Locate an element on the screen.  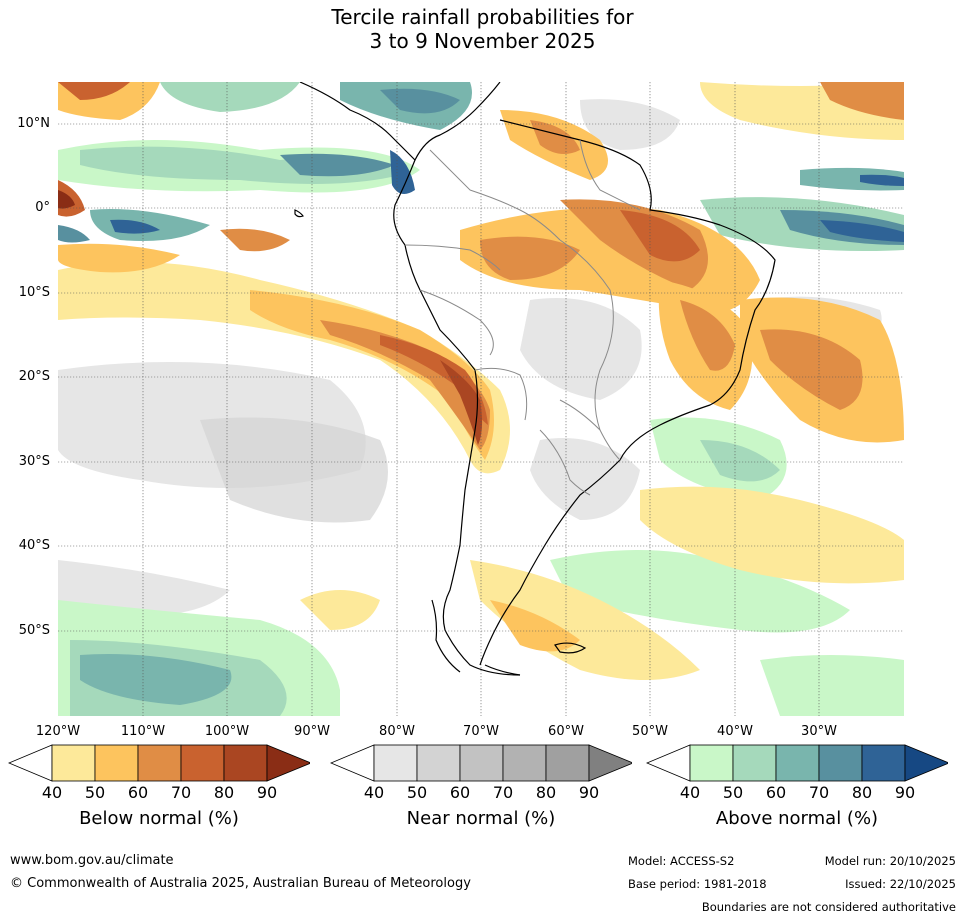
lon-label-50w: 50°W is located at coordinates (650, 731).